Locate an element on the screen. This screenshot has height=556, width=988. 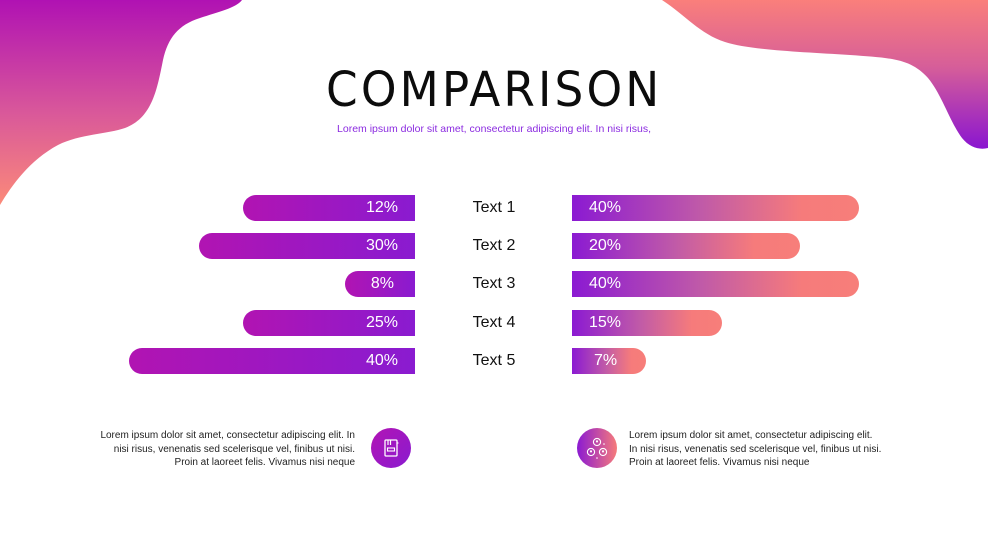
left-value: 12% is located at coordinates (381, 207).